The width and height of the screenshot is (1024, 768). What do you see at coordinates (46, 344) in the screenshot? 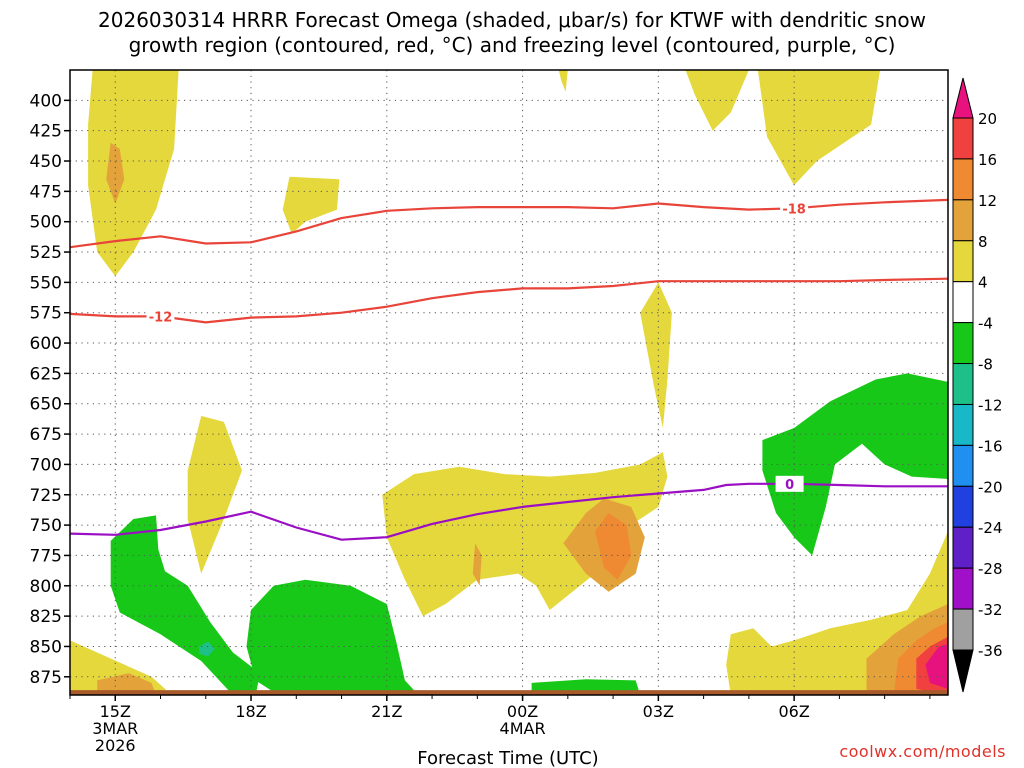
I see `y-tick-label-600: 600` at bounding box center [46, 344].